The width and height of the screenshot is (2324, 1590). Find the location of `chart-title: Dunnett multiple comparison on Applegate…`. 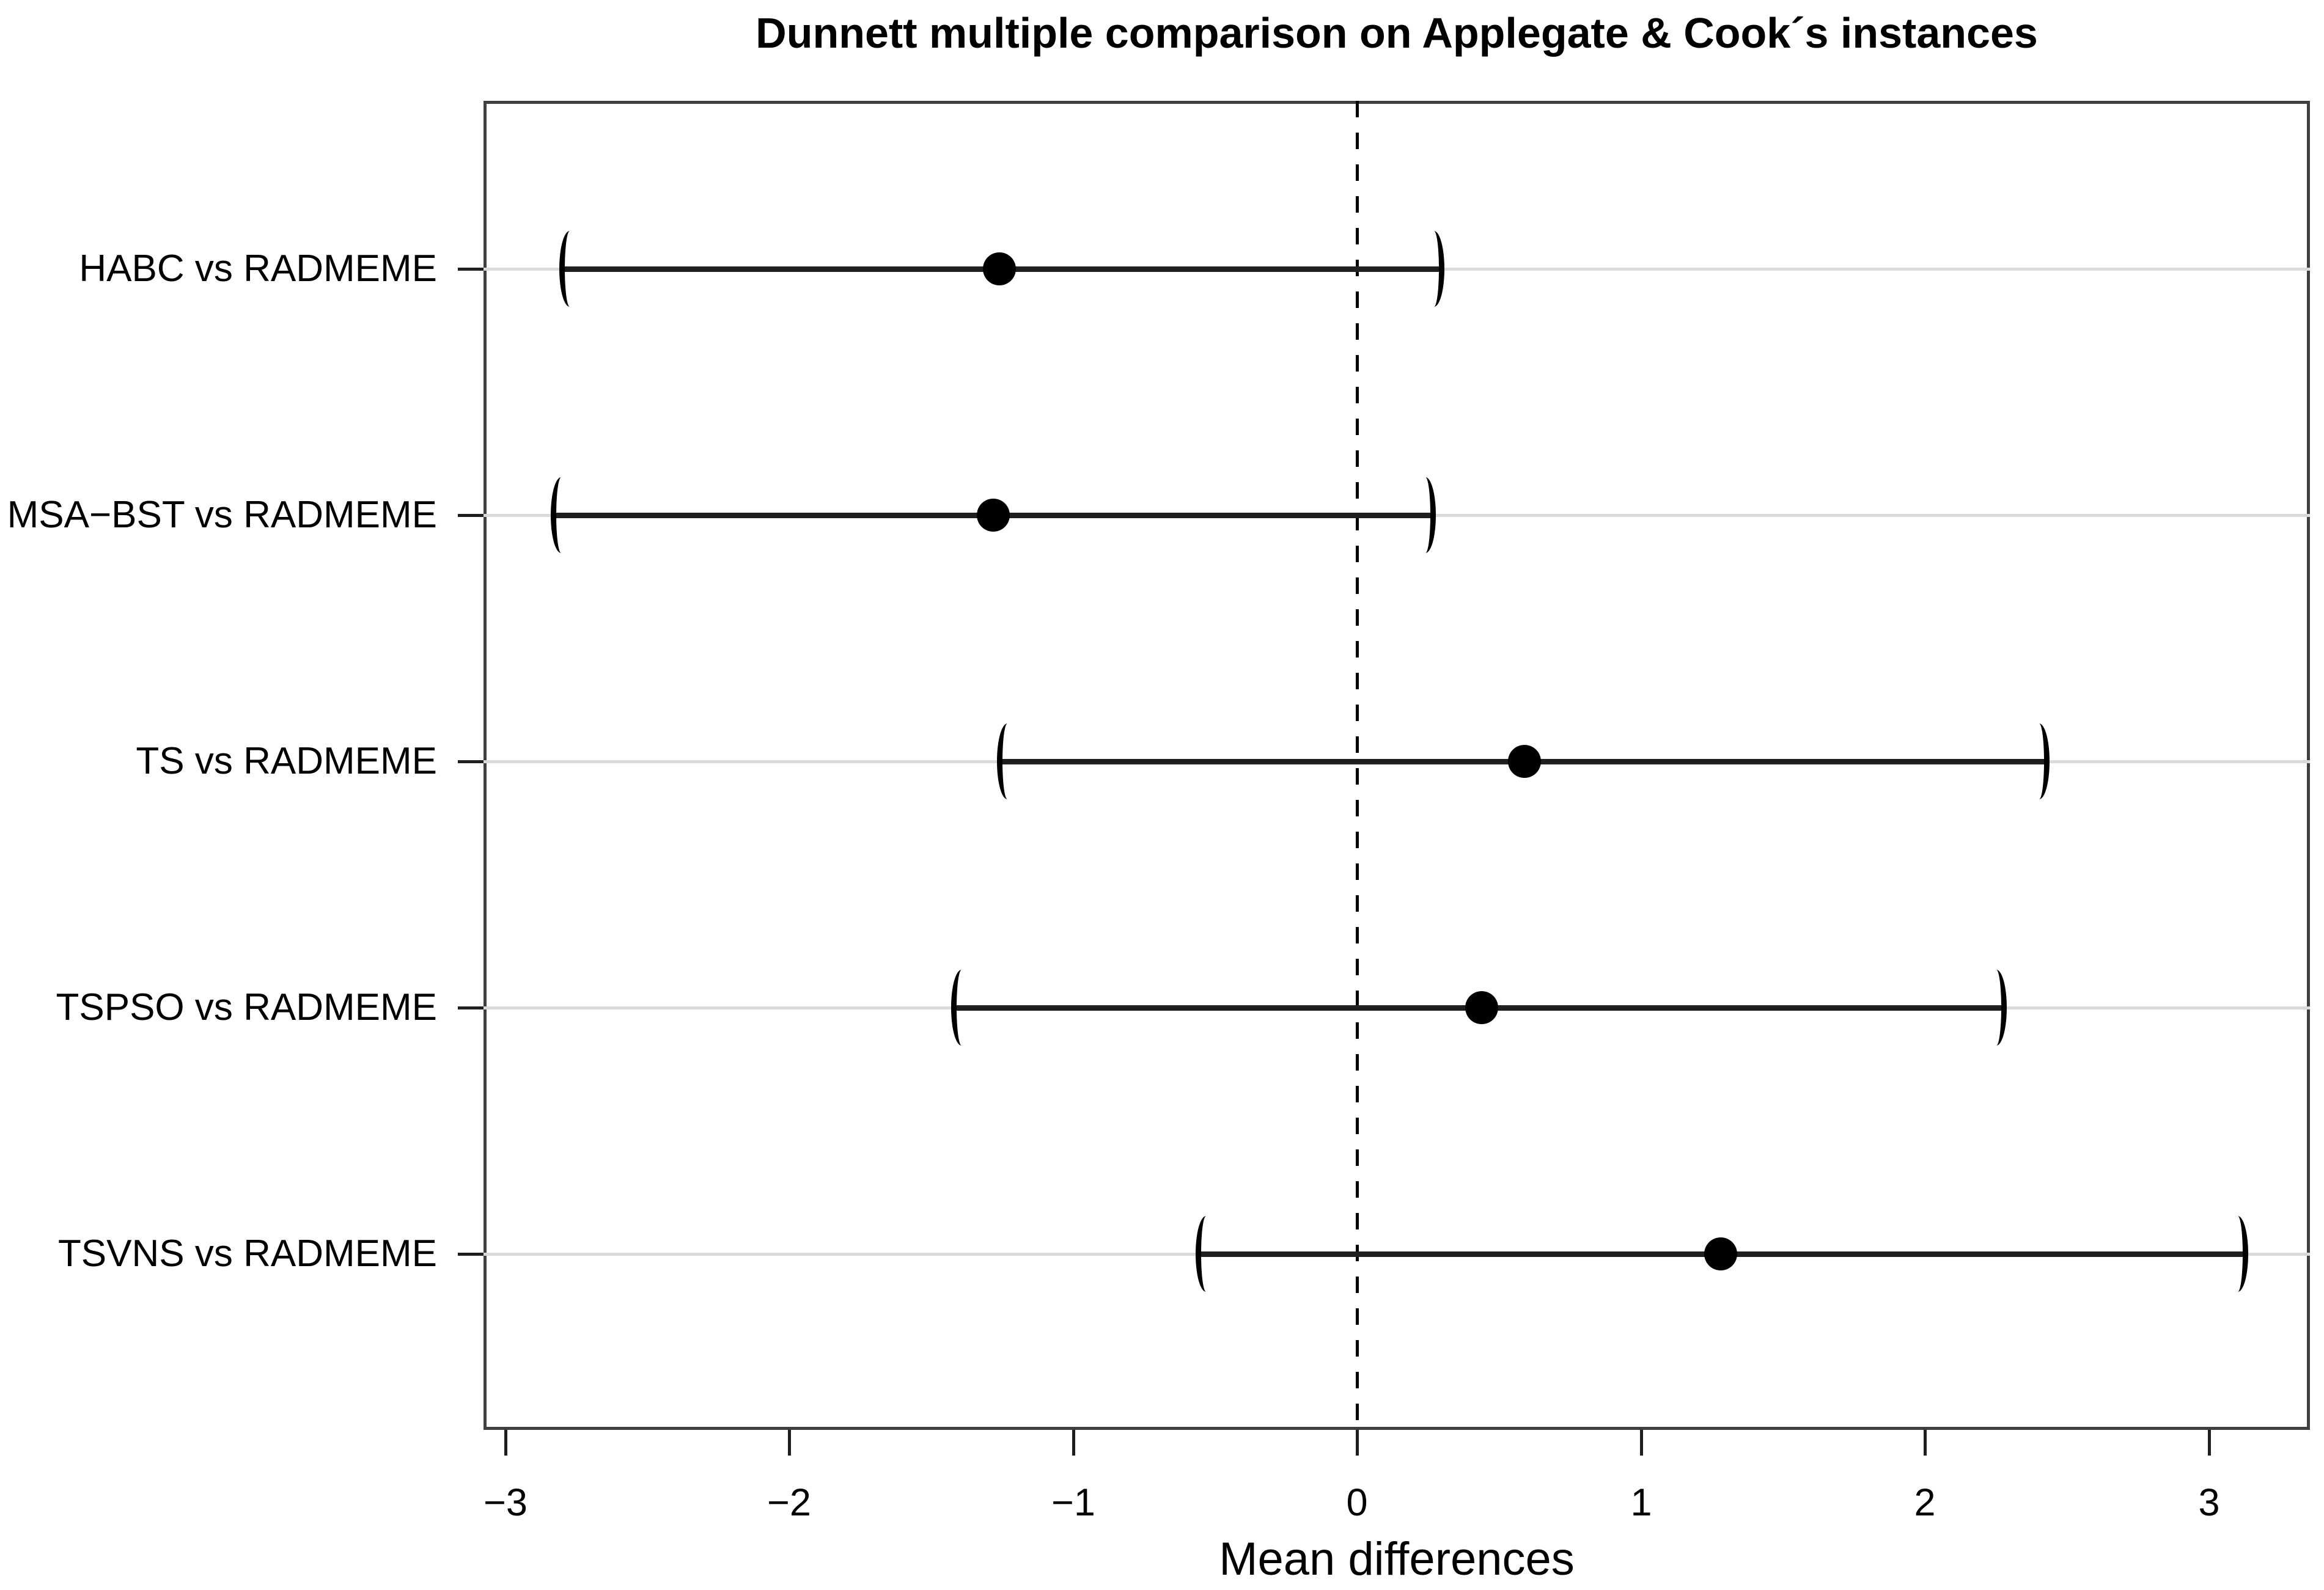

chart-title: Dunnett multiple comparison on Applegate… is located at coordinates (1397, 33).